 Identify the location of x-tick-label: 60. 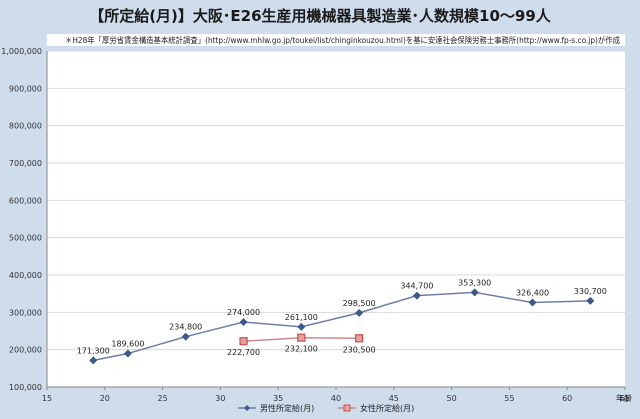
(567, 398).